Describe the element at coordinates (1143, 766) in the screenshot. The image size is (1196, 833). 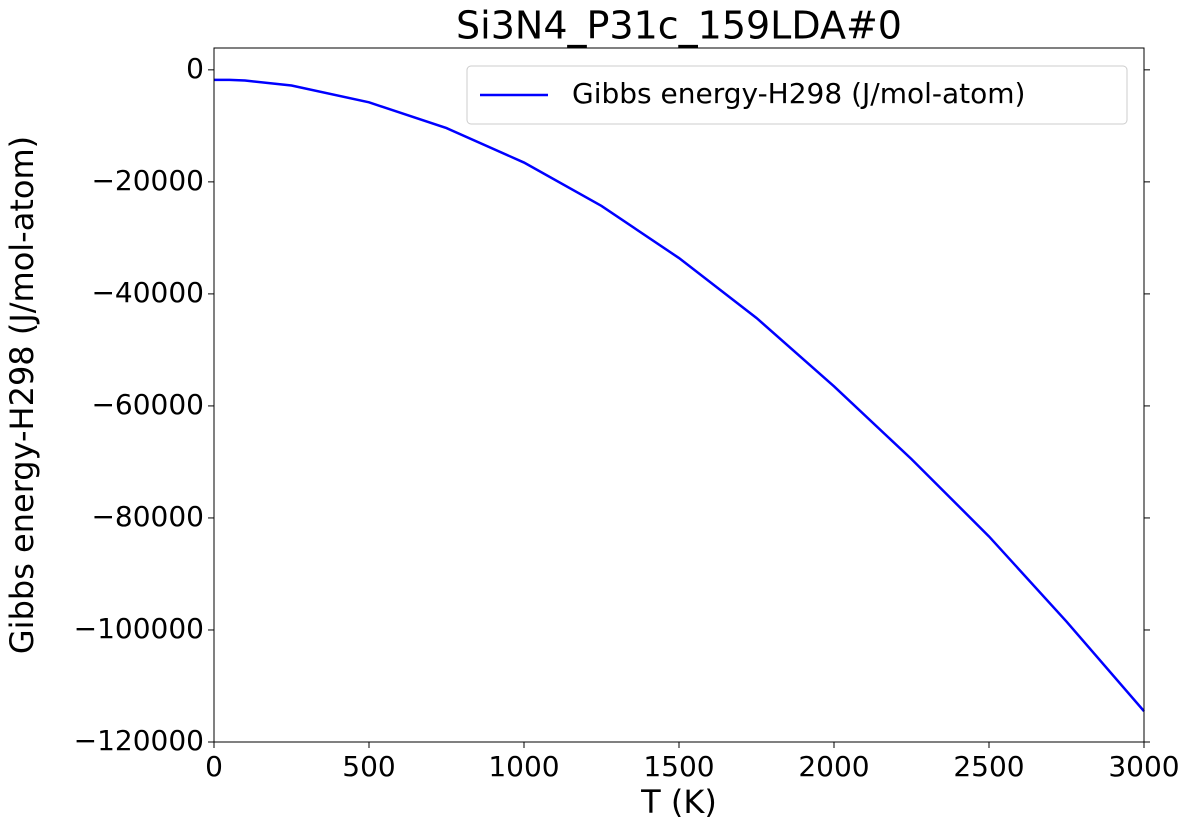
I see `x-tick-label: 3000` at that location.